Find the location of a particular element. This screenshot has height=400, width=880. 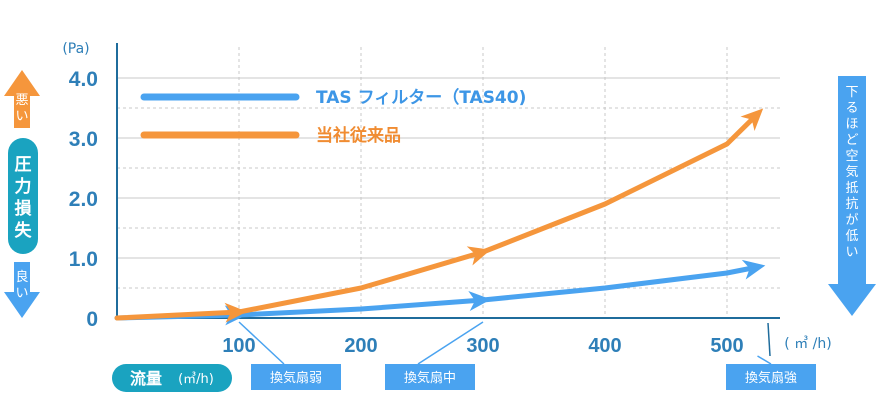

worse-char-2: い is located at coordinates (21, 116).